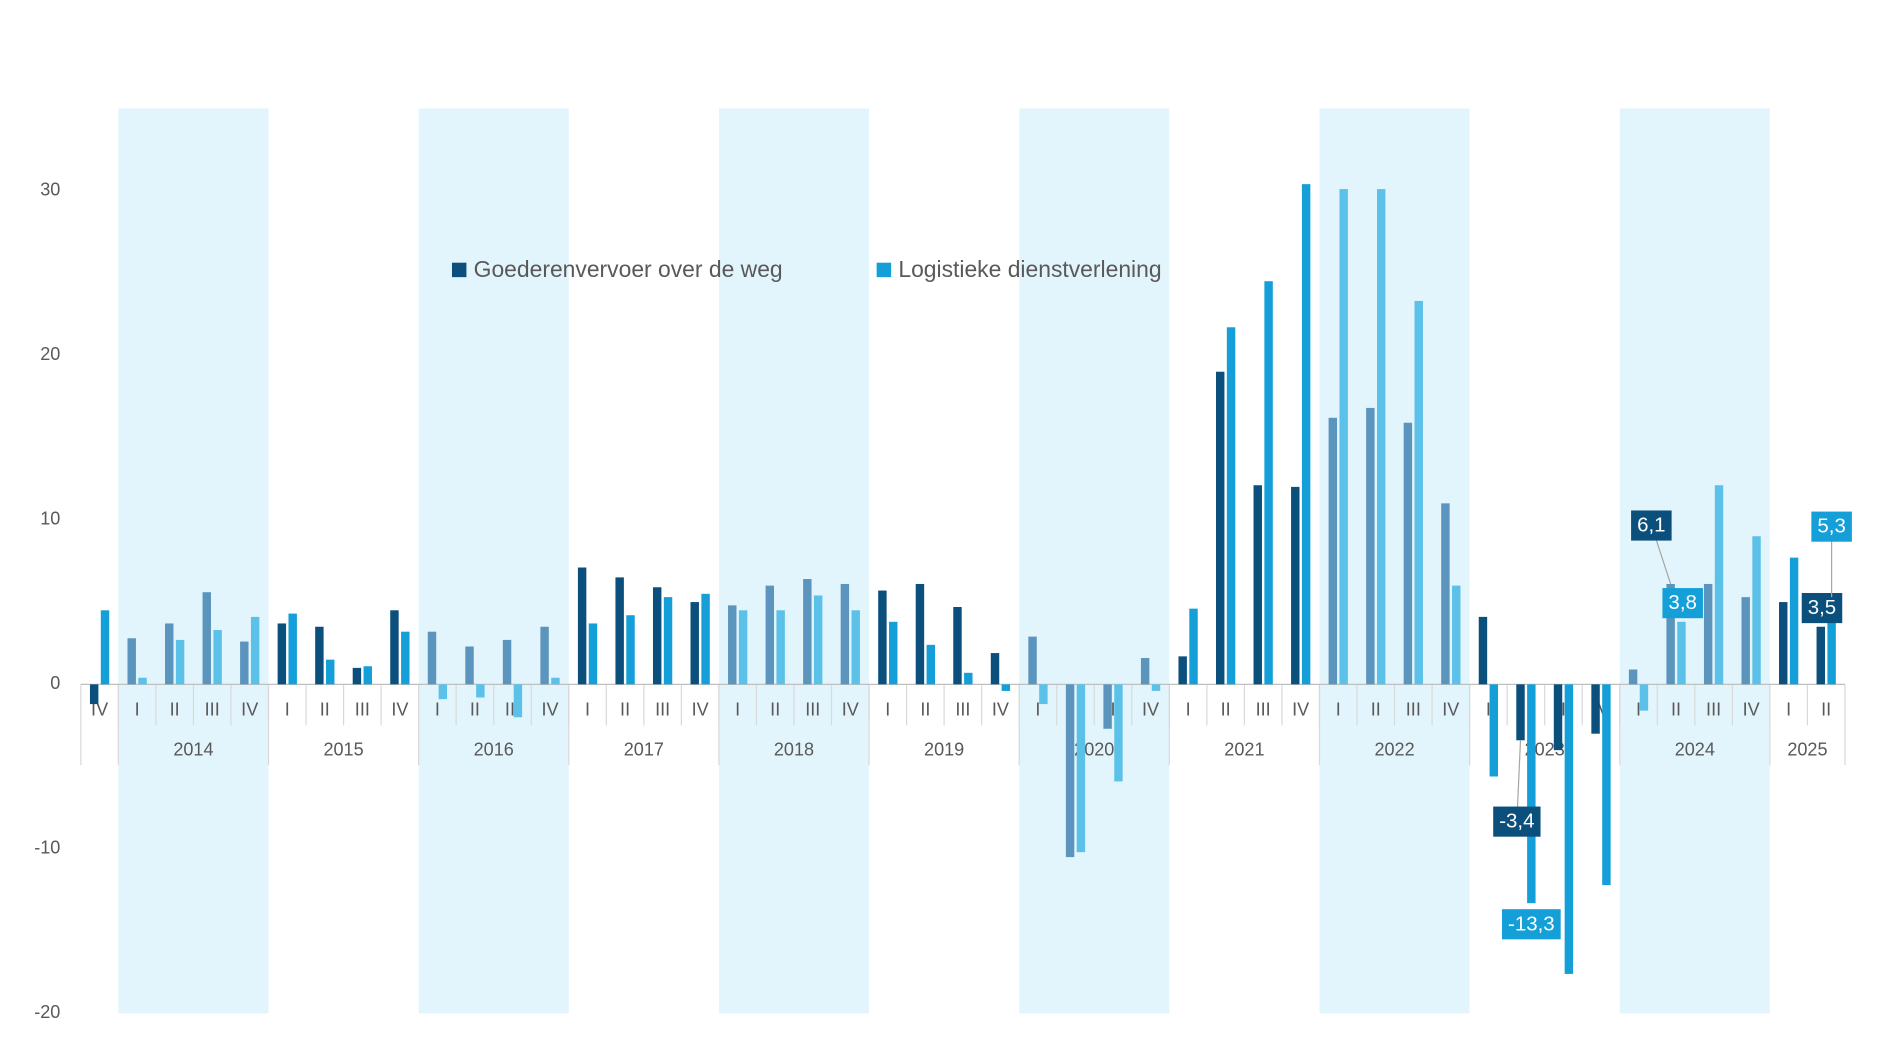 The height and width of the screenshot is (1058, 1880). I want to click on year-label: 2015, so click(343, 749).